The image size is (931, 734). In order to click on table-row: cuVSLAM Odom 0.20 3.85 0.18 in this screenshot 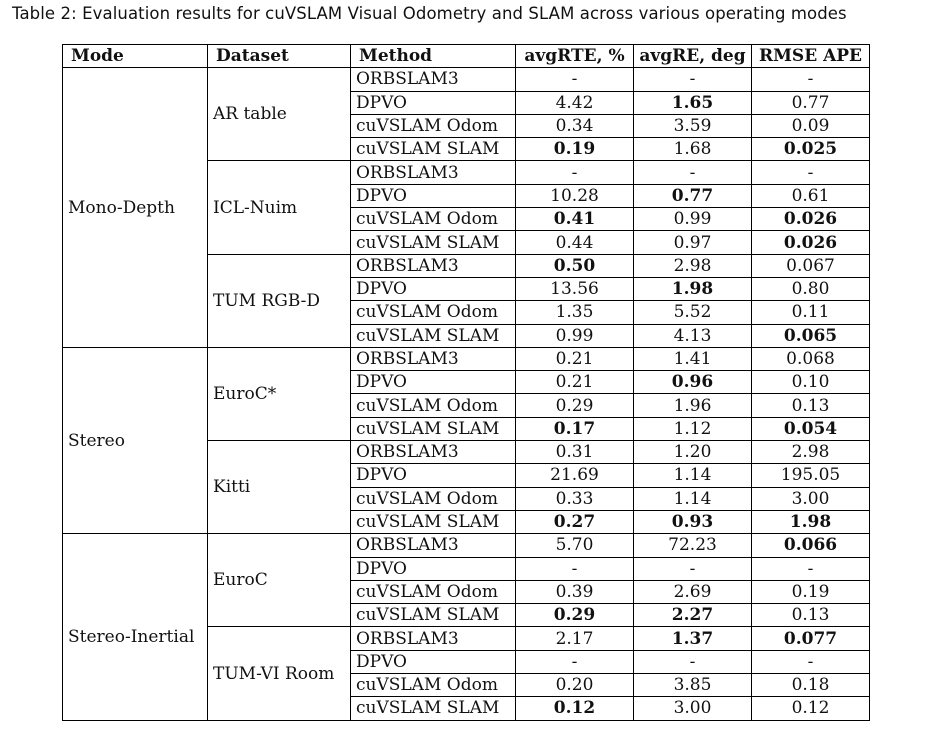, I will do `click(466, 685)`.